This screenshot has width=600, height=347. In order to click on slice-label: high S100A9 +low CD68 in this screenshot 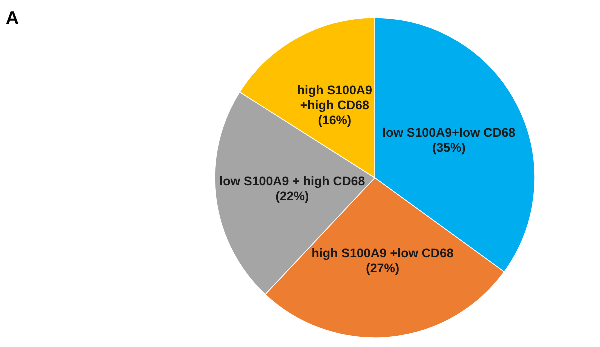, I will do `click(383, 253)`.